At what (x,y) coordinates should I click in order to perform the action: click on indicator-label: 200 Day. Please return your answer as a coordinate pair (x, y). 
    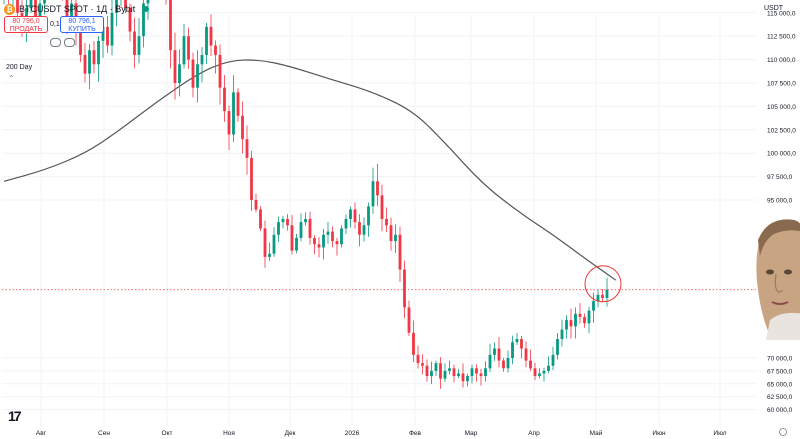
    Looking at the image, I should click on (19, 67).